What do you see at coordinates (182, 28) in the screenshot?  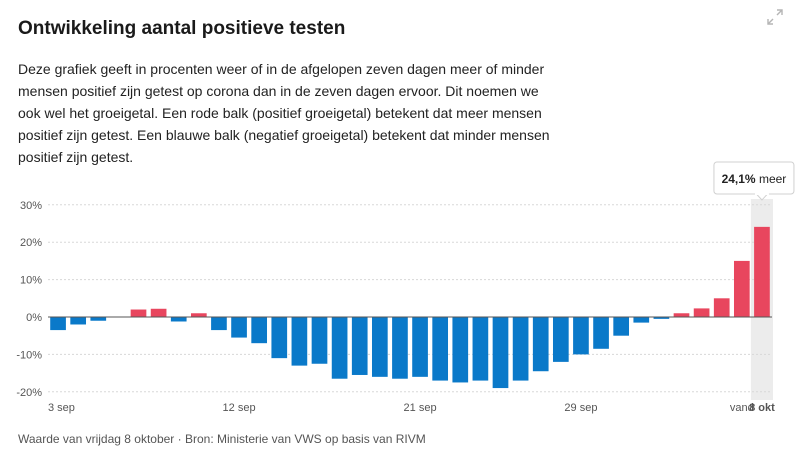 I see `chart-title: Ontwikkeling aantal positieve testen` at bounding box center [182, 28].